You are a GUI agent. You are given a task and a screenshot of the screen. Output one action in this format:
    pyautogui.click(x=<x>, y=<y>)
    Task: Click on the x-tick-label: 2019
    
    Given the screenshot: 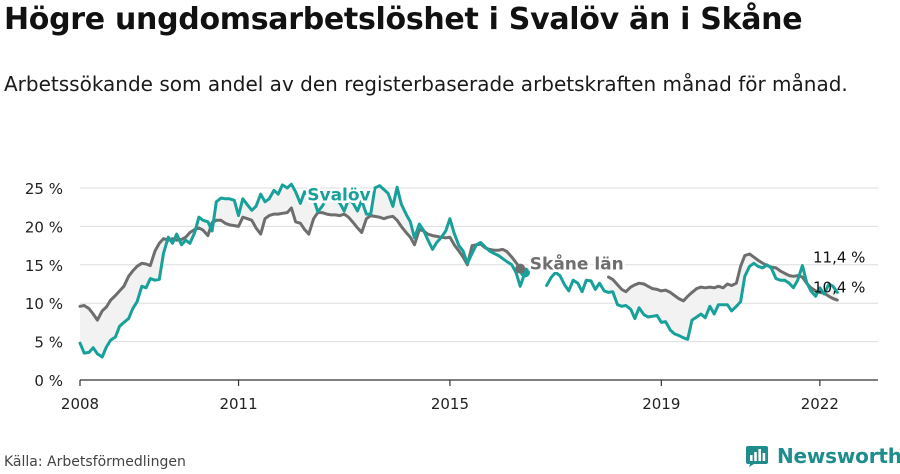 What is the action you would take?
    pyautogui.click(x=661, y=404)
    